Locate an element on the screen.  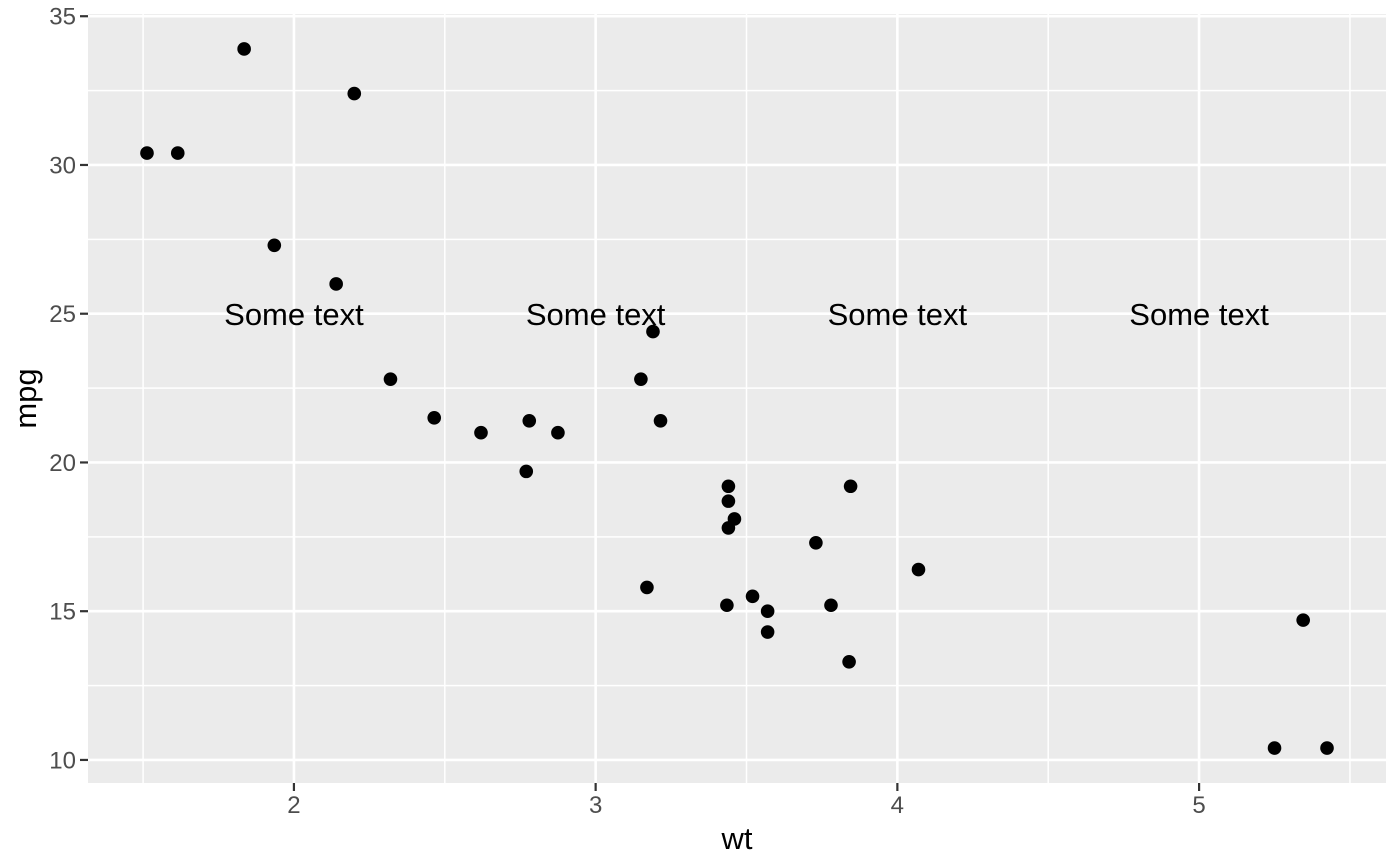
tick-label-y: 25 is located at coordinates (62, 314).